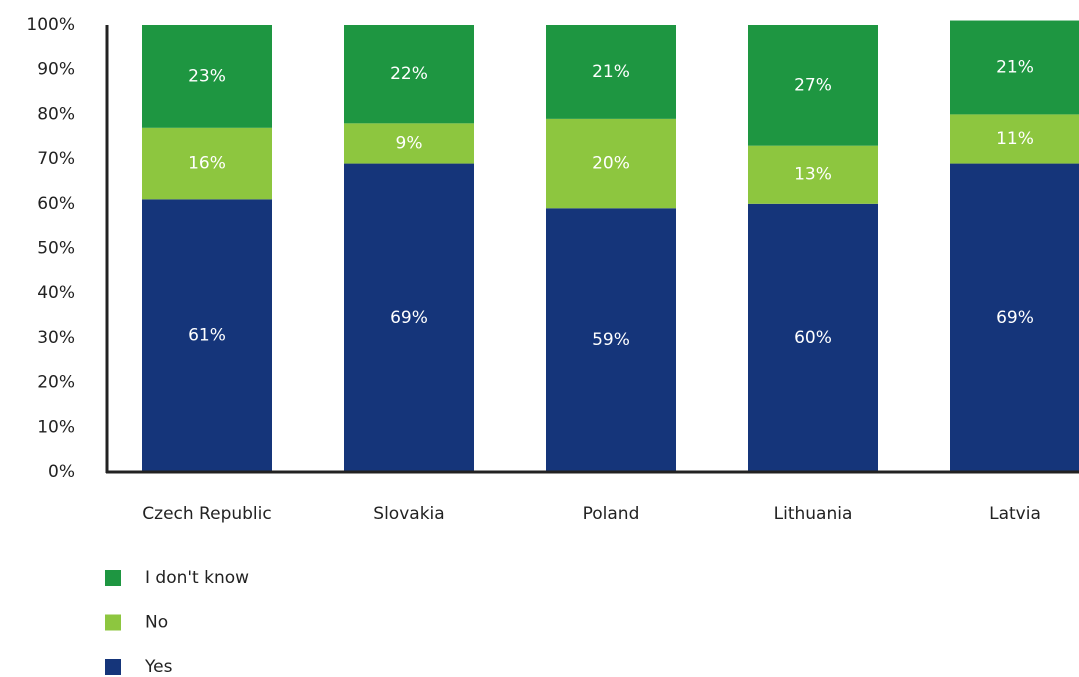 Image resolution: width=1079 pixels, height=677 pixels. I want to click on legend-label: No, so click(156, 623).